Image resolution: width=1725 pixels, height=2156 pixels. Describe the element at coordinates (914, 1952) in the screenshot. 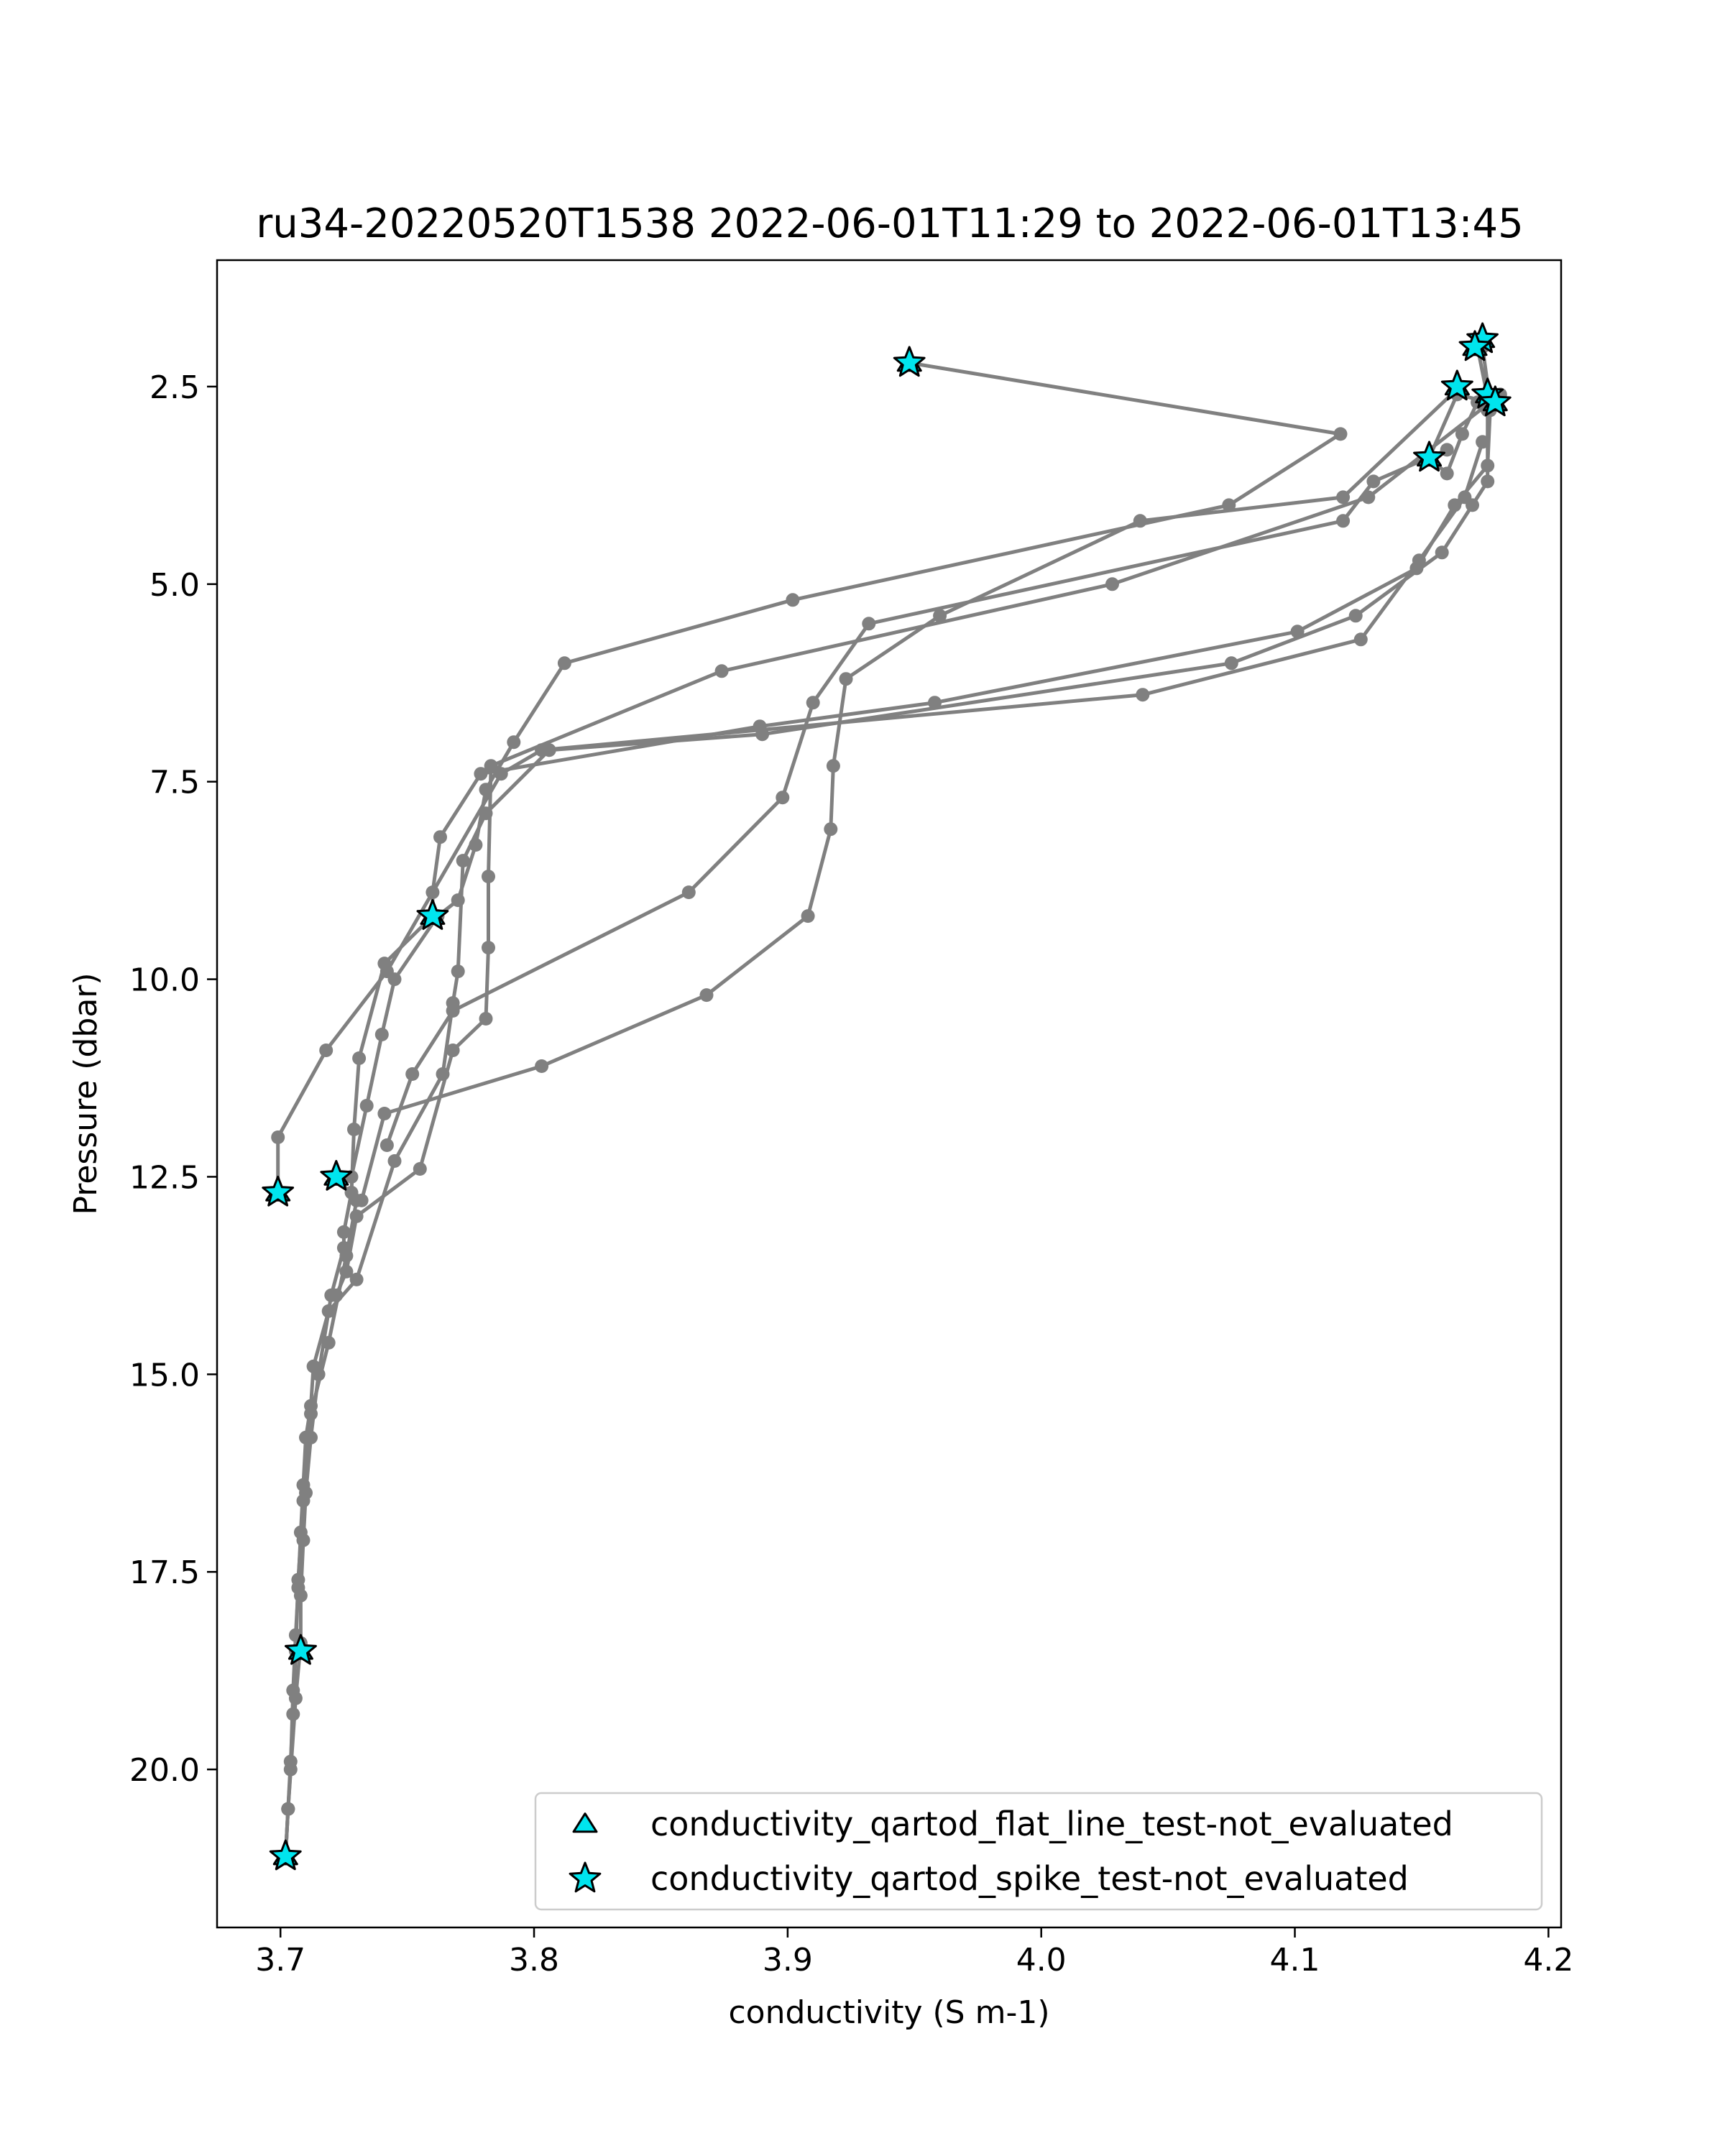

I see `x-axis-ticks: 3.7 3.8 3.9 4.0 4.1 4.2` at that location.